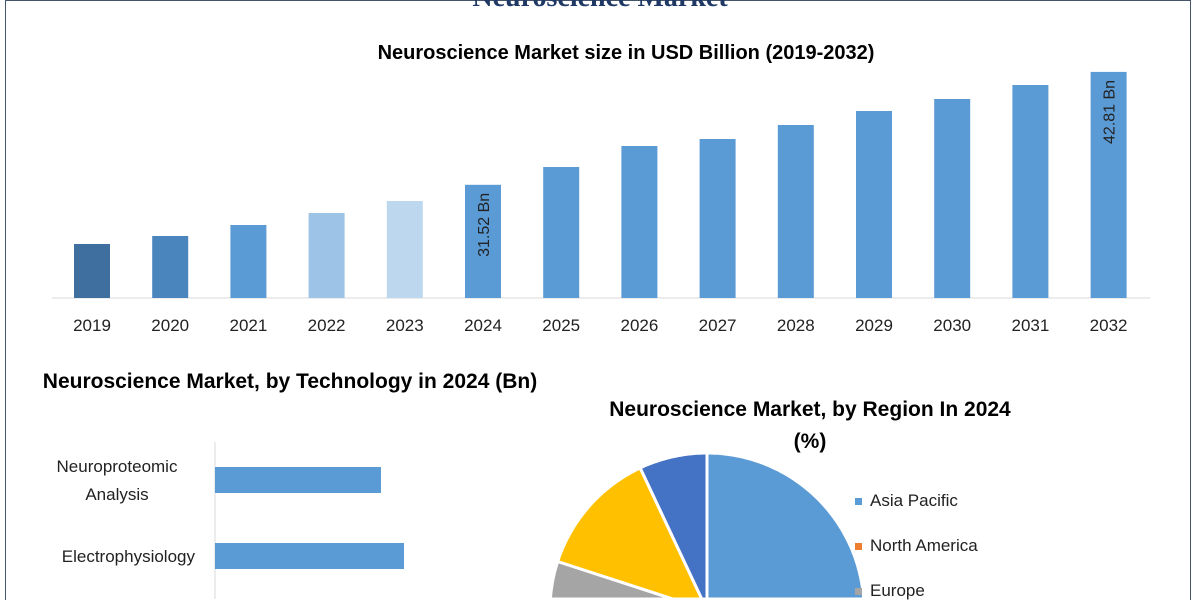 The width and height of the screenshot is (1200, 600). Describe the element at coordinates (785, 525) in the screenshot. I see `pie-slice-asia-pacific` at that location.